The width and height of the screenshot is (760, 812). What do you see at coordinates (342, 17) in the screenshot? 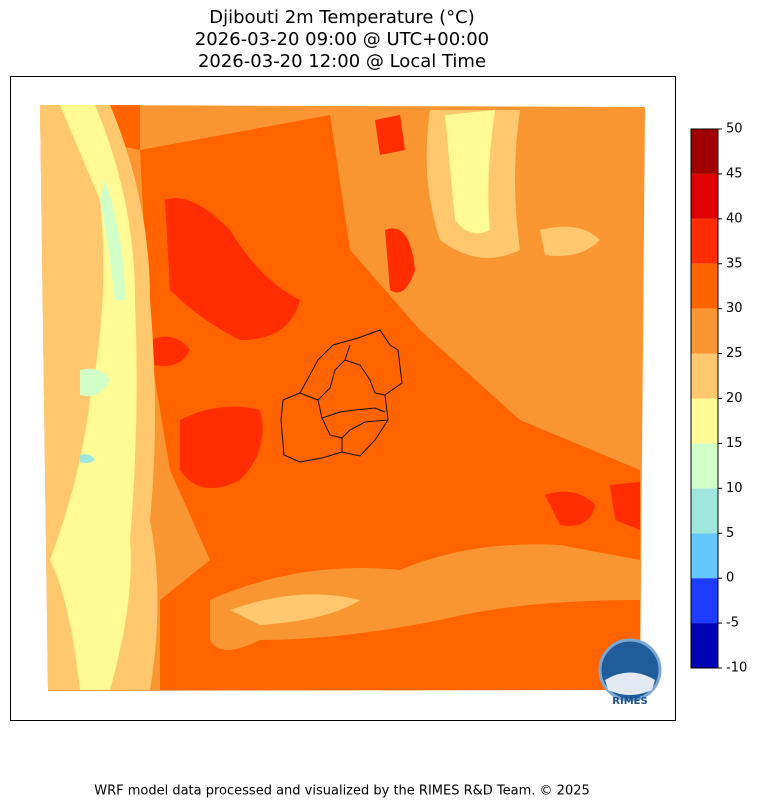
I see `title-line: Djibouti 2m Temperature (°C)` at bounding box center [342, 17].